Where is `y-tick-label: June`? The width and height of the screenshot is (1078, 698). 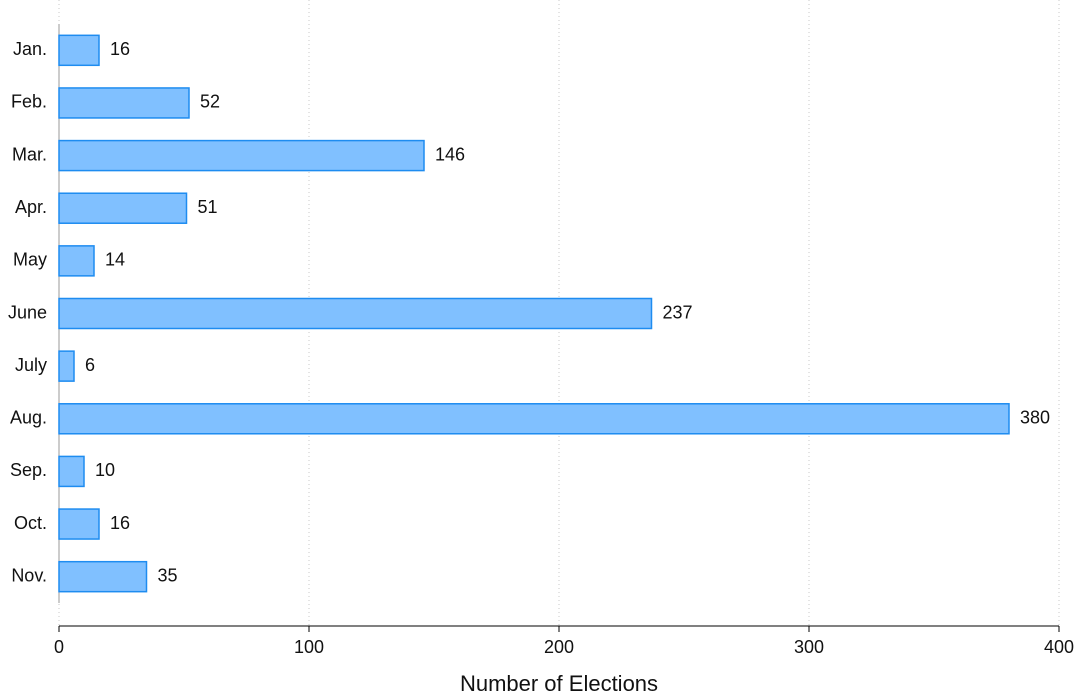
y-tick-label: June is located at coordinates (27, 312).